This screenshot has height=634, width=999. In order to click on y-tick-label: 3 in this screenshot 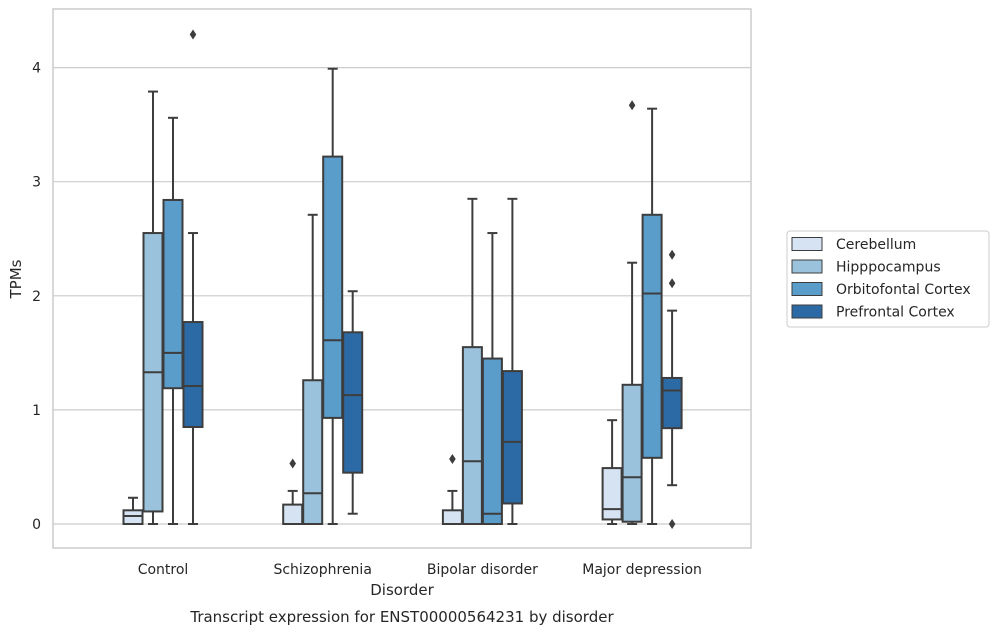, I will do `click(36, 183)`.